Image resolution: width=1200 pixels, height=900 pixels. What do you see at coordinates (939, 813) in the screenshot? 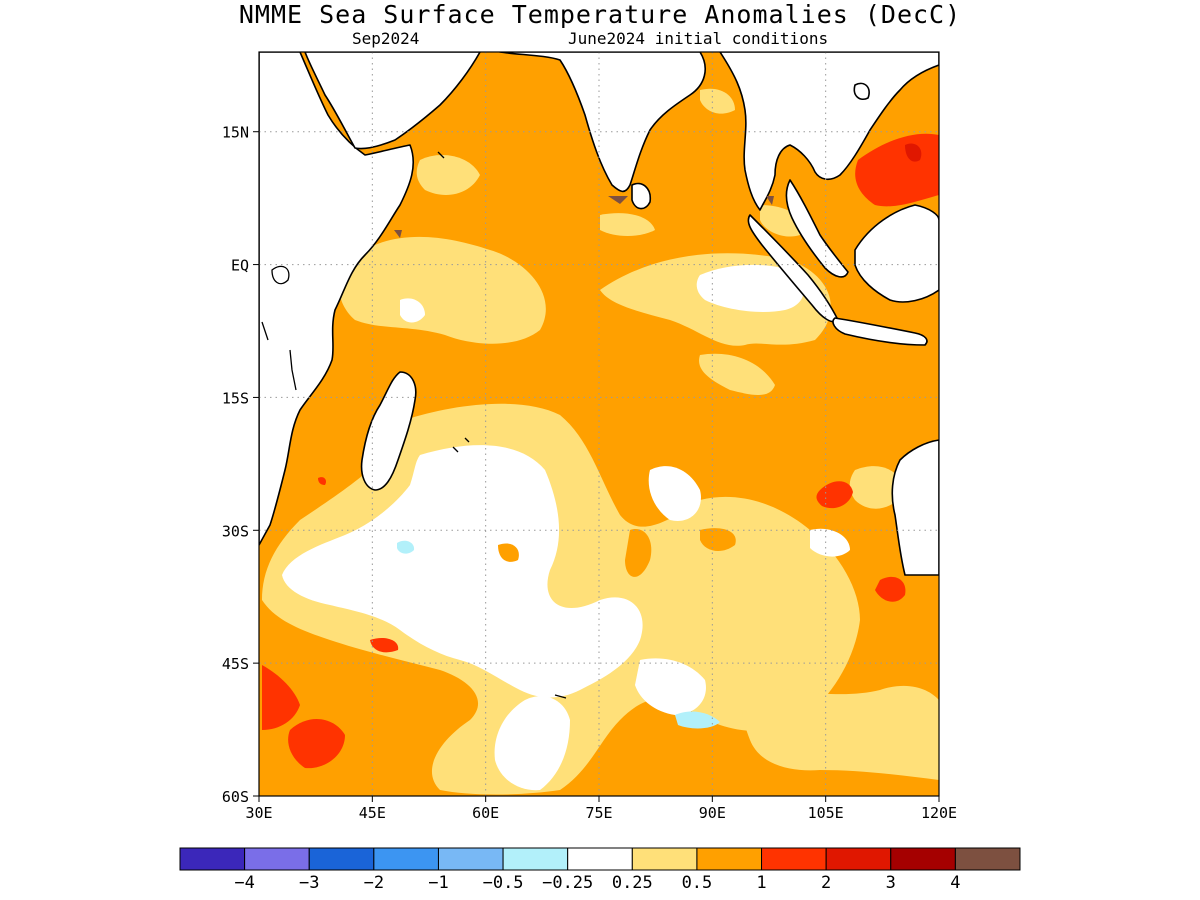
I see `lon-tick-label: 120E` at bounding box center [939, 813].